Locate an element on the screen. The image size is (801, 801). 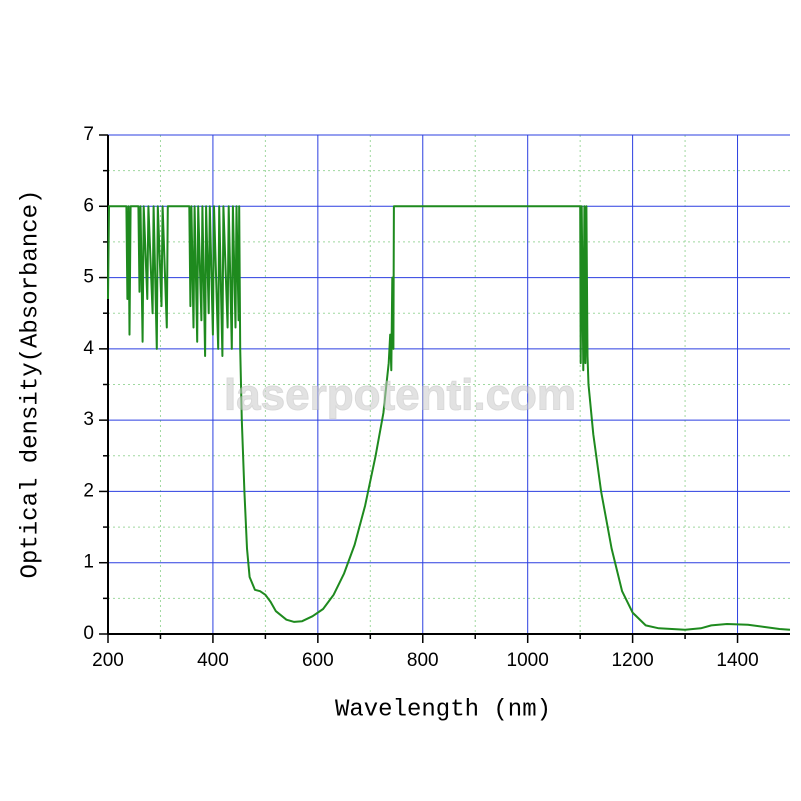
y-tick-label: 0 is located at coordinates (88, 633).